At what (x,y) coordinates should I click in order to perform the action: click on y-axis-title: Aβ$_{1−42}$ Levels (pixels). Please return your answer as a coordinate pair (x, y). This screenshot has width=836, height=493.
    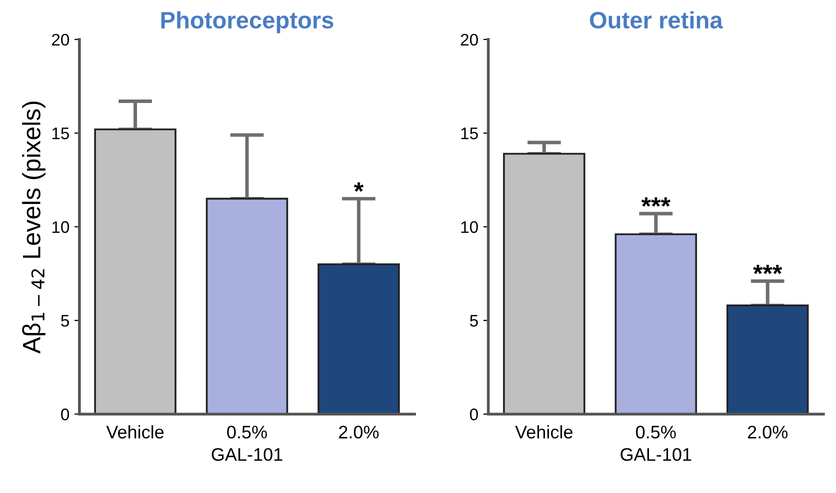
    Looking at the image, I should click on (34, 228).